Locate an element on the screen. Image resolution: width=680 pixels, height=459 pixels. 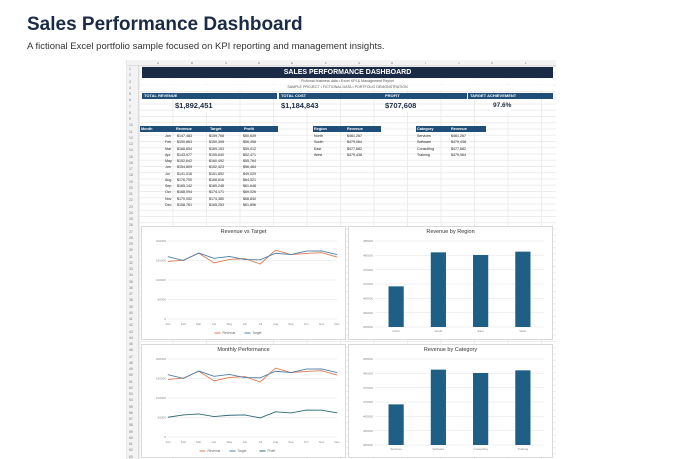
column-header: D is located at coordinates (259, 63).